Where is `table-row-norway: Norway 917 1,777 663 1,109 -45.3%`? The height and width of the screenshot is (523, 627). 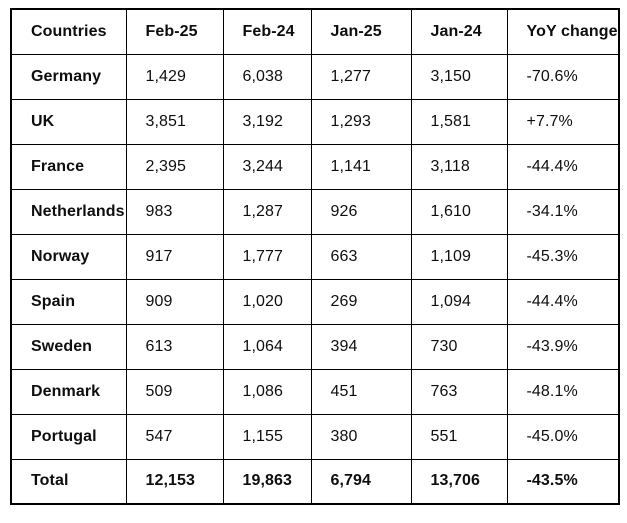 table-row-norway: Norway 917 1,777 663 1,109 -45.3% is located at coordinates (315, 256).